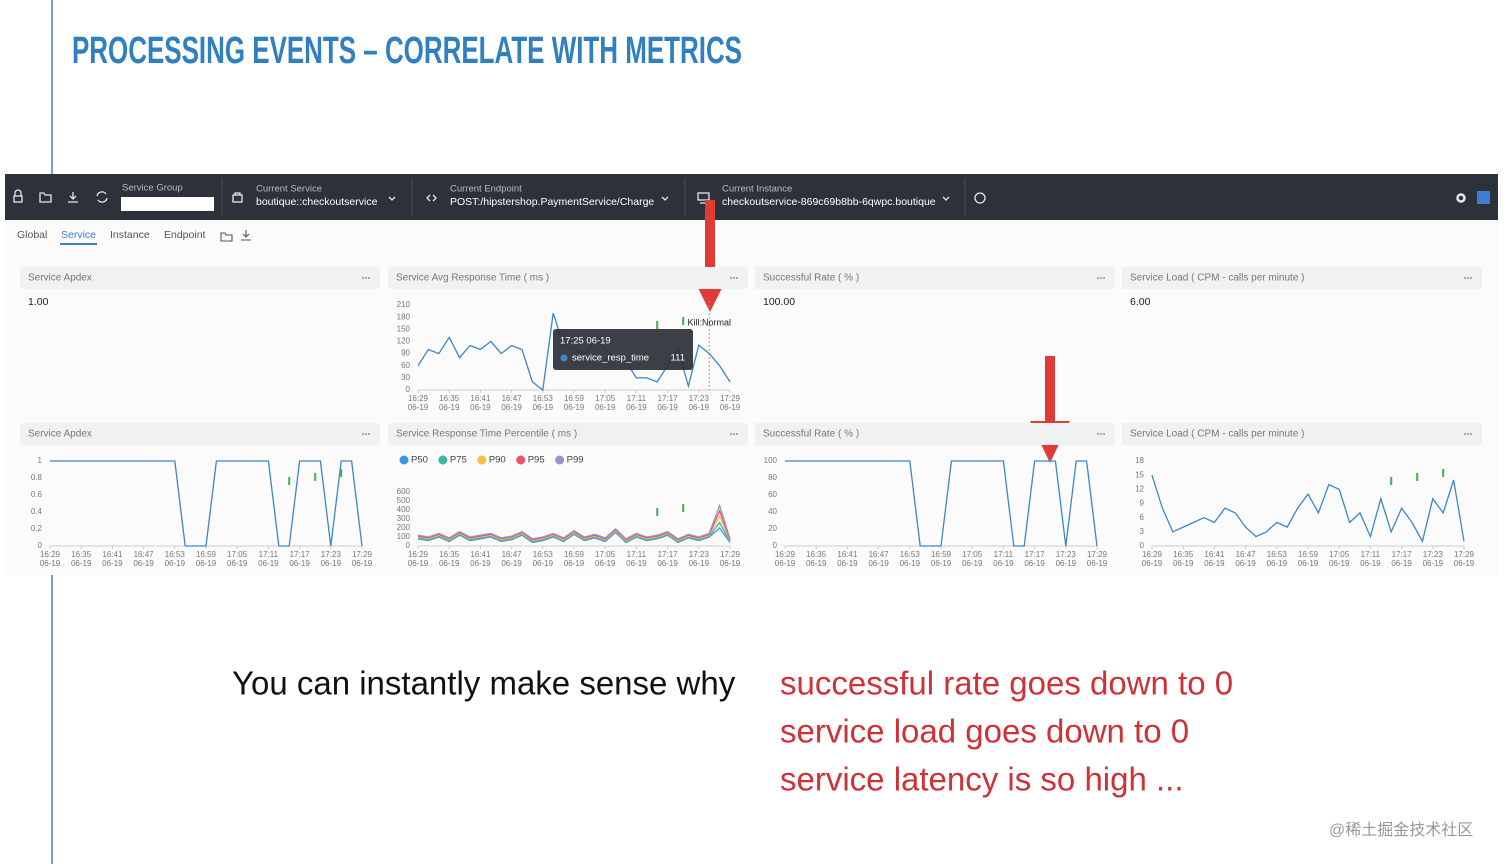 Image resolution: width=1512 pixels, height=864 pixels. What do you see at coordinates (40, 460) in the screenshot?
I see `y-tick-label: 1` at bounding box center [40, 460].